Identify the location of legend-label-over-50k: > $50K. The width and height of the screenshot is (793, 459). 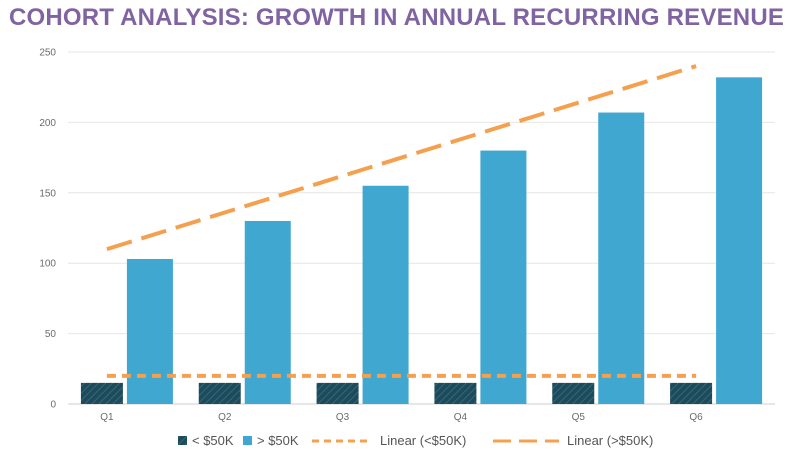
(278, 440).